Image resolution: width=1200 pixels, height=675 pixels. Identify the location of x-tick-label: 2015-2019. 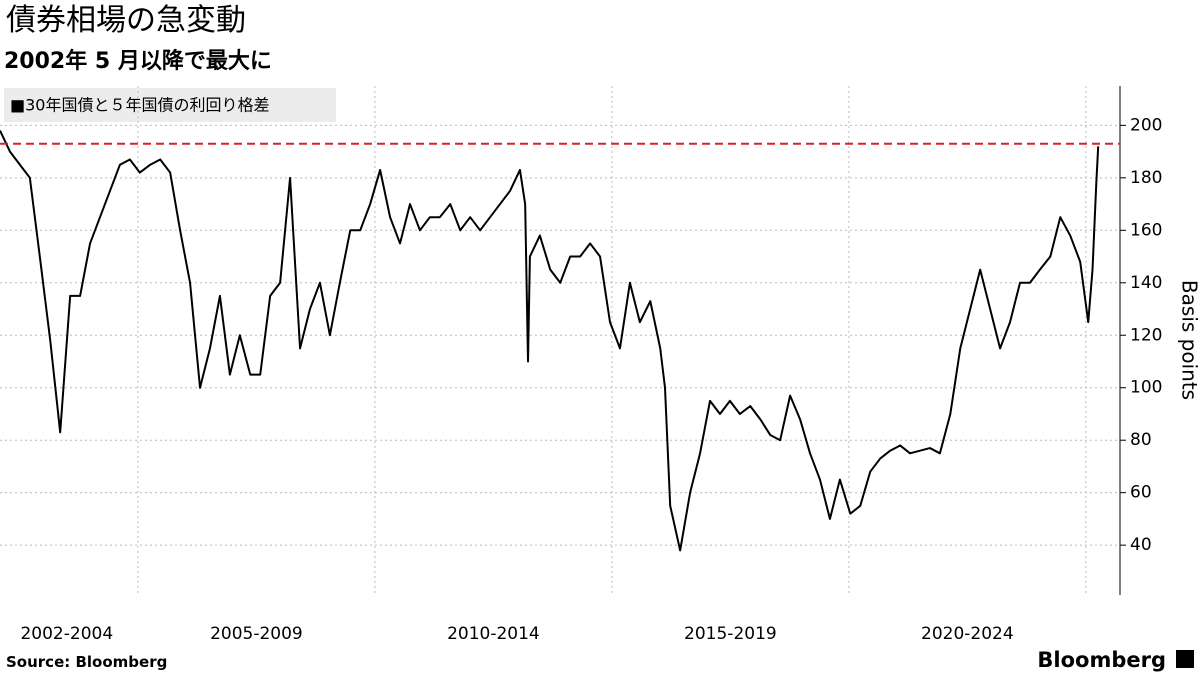
(730, 634).